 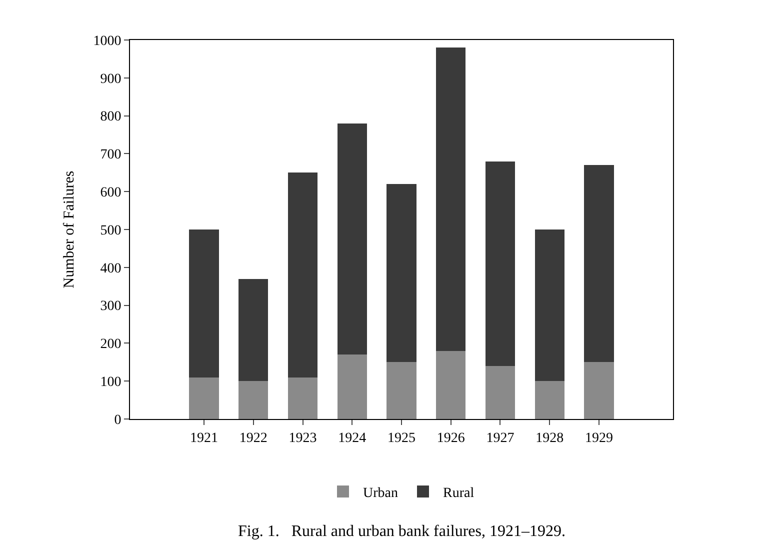 What do you see at coordinates (111, 193) in the screenshot?
I see `y-tick-label: 600` at bounding box center [111, 193].